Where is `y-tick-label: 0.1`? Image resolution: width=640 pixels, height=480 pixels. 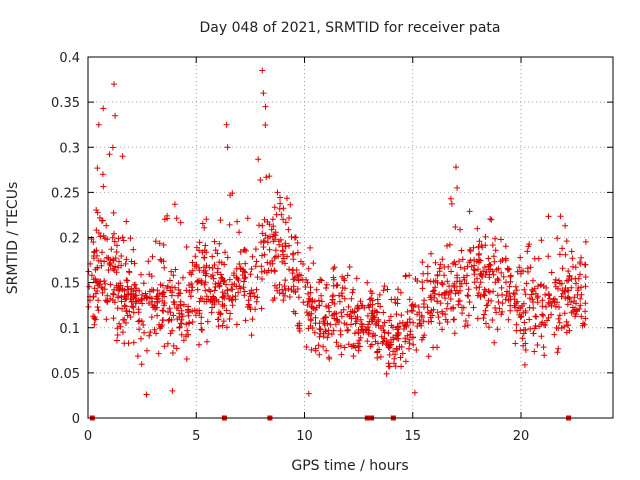 y-tick-label: 0.1 is located at coordinates (69, 329).